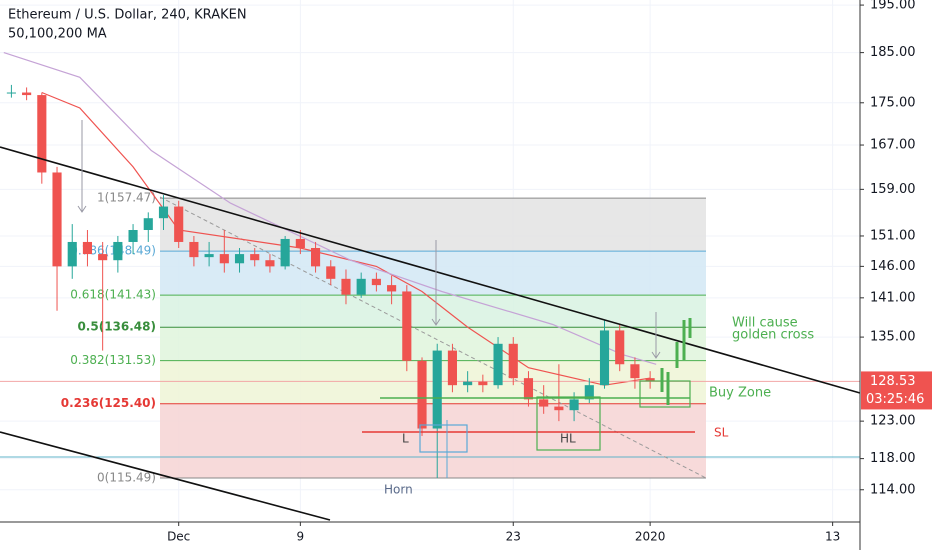 This screenshot has width=932, height=550. Describe the element at coordinates (113, 360) in the screenshot. I see `fib-label: 0.382(131.53)` at that location.